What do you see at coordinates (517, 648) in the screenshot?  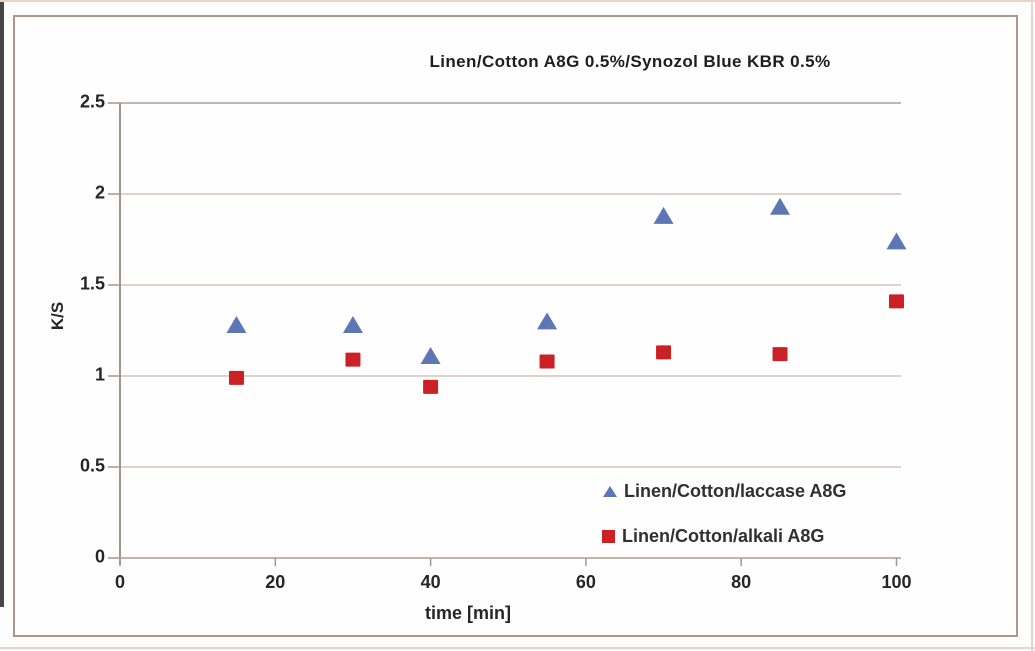 I see `page-edge-bottom` at bounding box center [517, 648].